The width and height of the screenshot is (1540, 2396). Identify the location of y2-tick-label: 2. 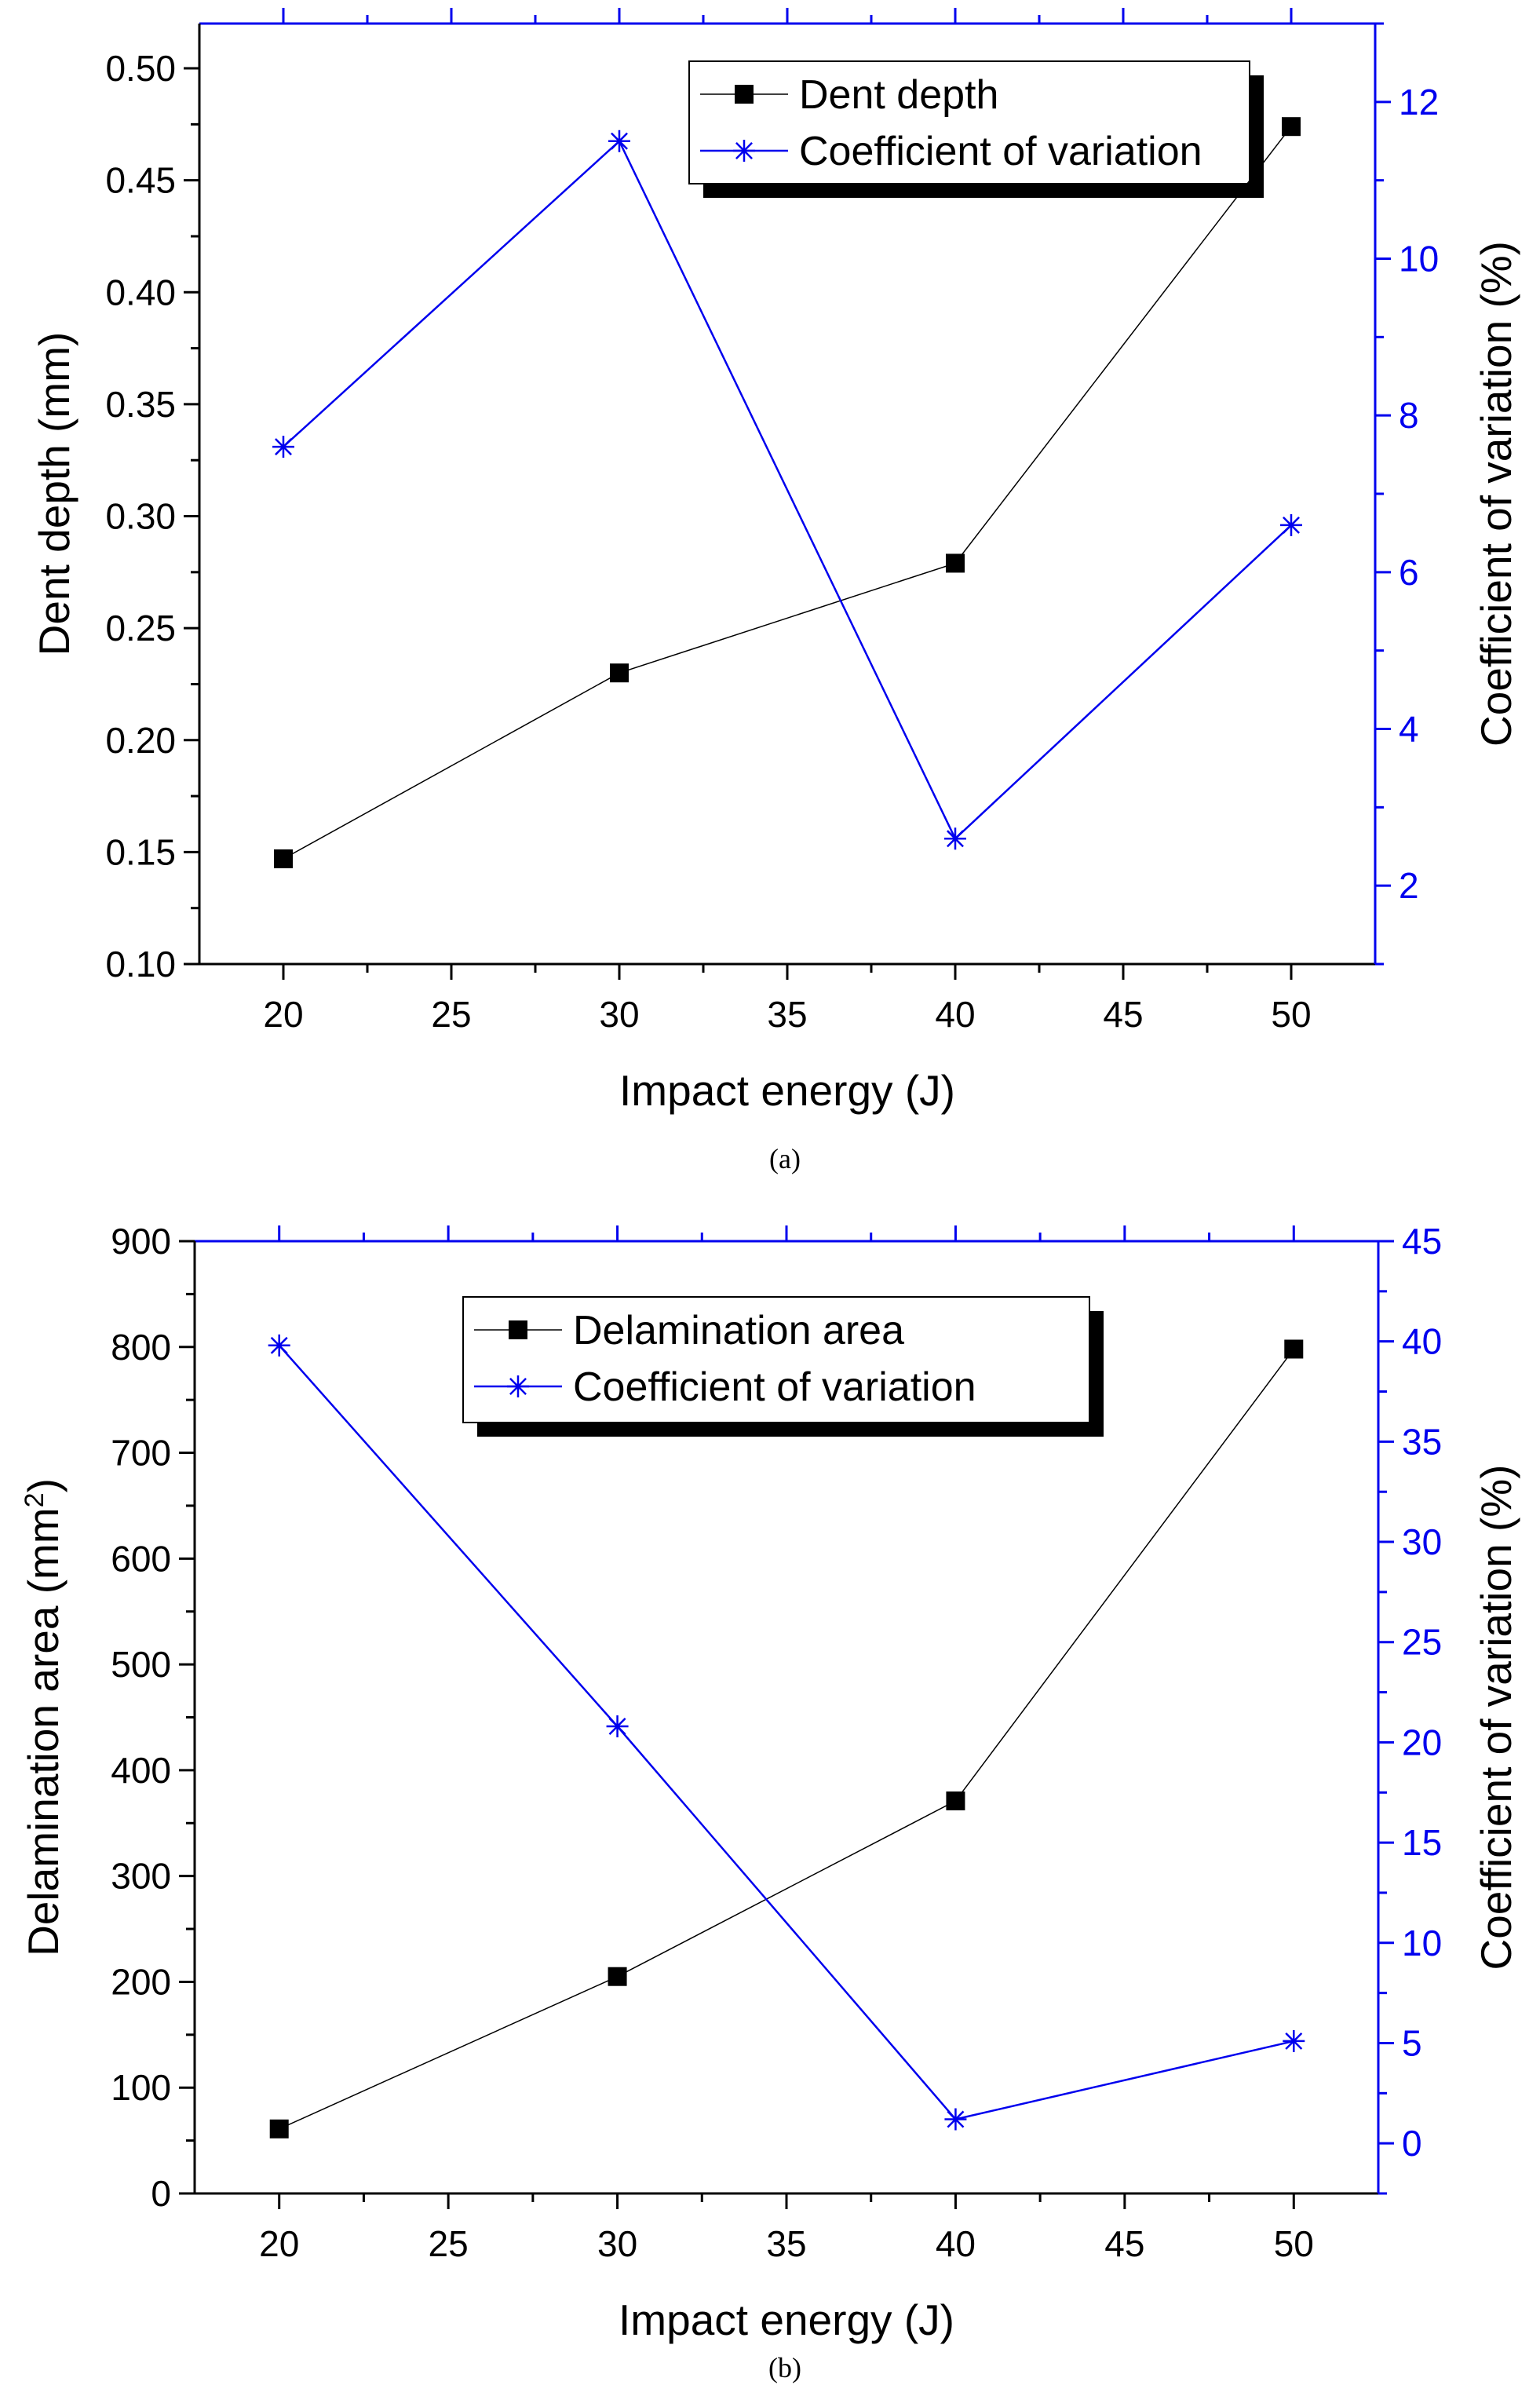
(1409, 885).